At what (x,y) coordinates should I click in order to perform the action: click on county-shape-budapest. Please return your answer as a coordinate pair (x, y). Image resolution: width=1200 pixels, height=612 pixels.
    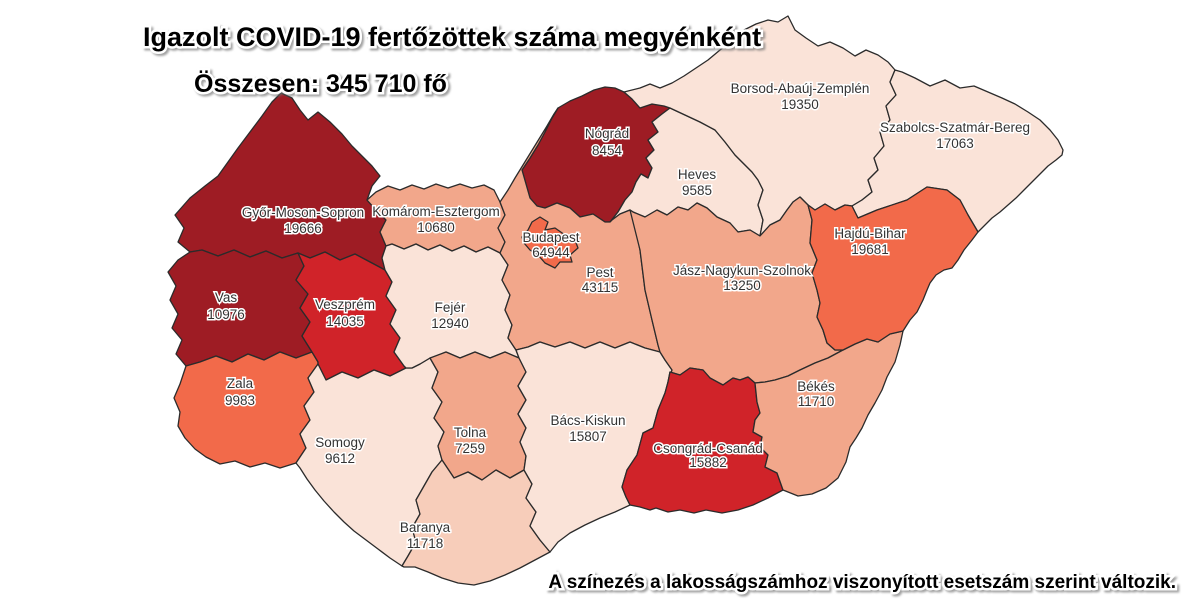
    Looking at the image, I should click on (550, 242).